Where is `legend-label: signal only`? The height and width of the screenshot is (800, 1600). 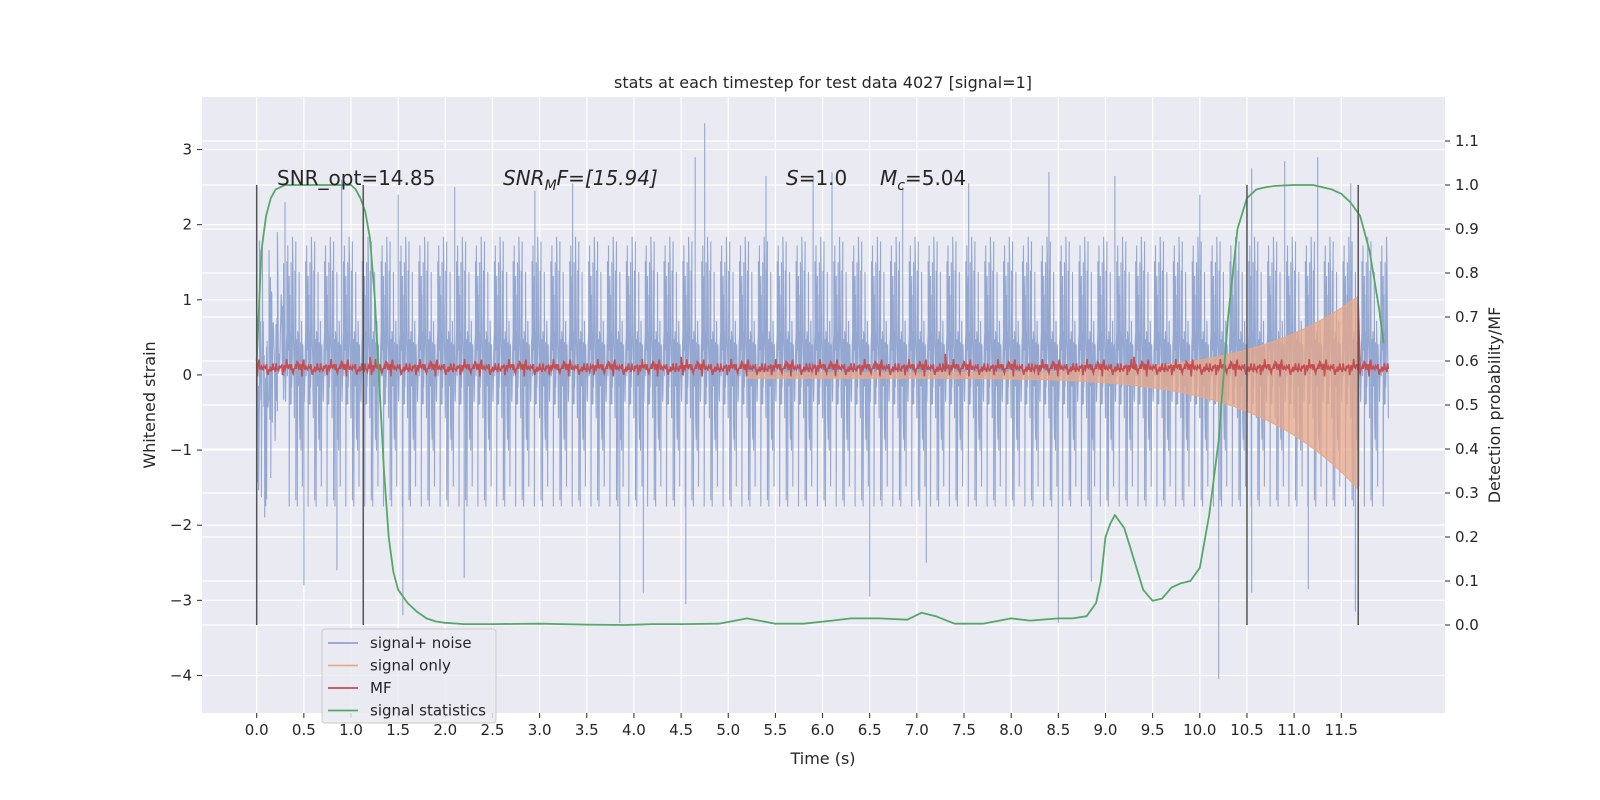
legend-label: signal only is located at coordinates (410, 666).